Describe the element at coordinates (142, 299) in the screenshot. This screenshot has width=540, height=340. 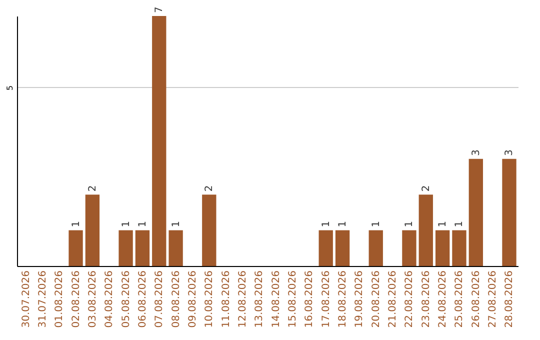
I see `x-tick-label: 06.08.2026` at that location.